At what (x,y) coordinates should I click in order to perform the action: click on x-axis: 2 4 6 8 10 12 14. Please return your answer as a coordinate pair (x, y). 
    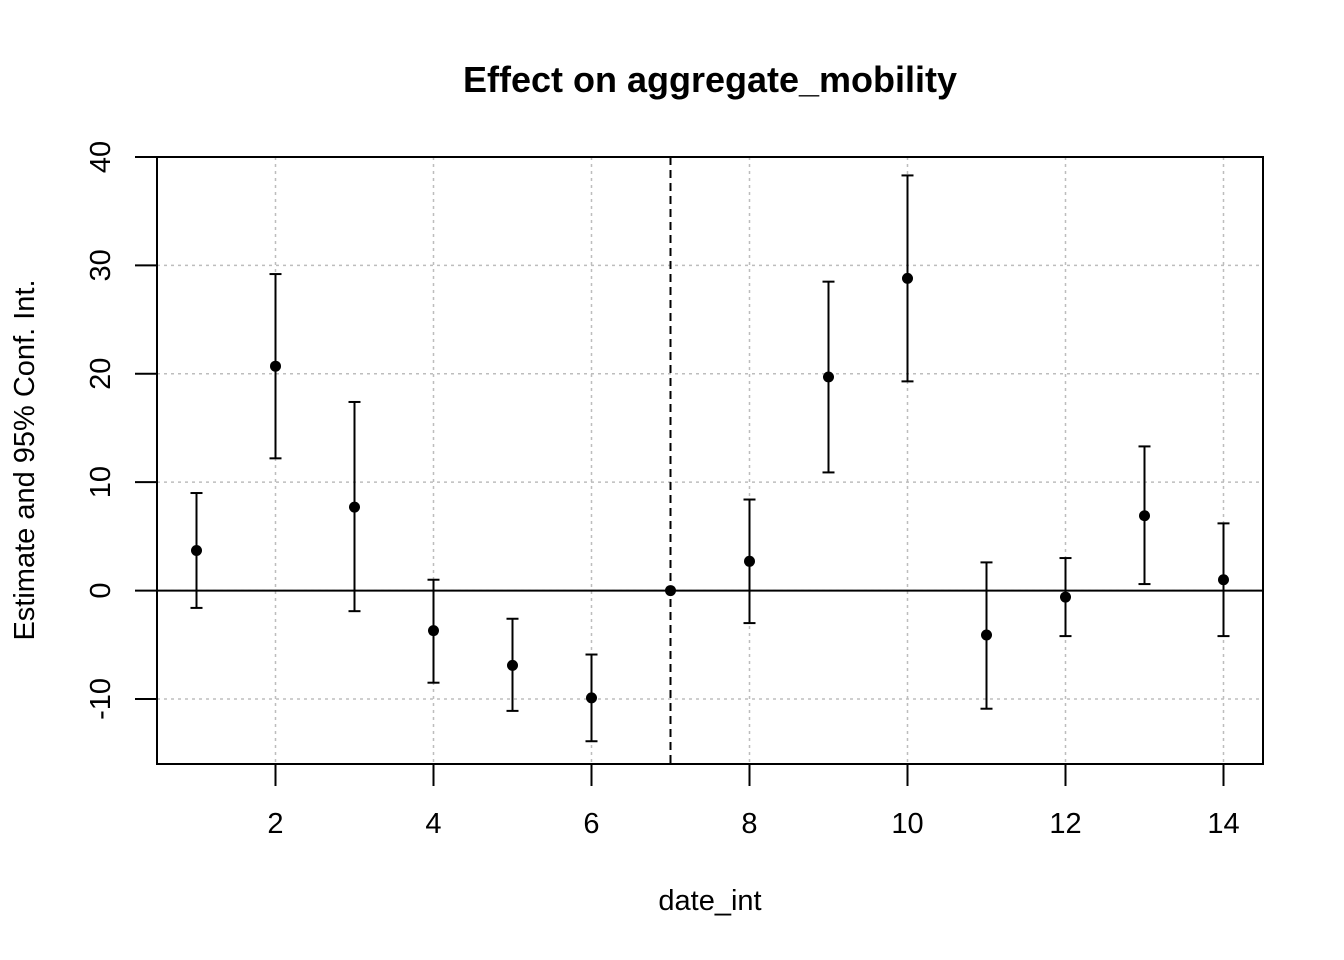
    Looking at the image, I should click on (753, 801).